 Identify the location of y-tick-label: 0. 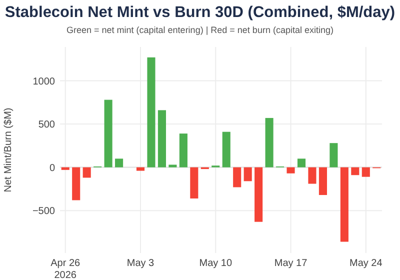
(52, 168).